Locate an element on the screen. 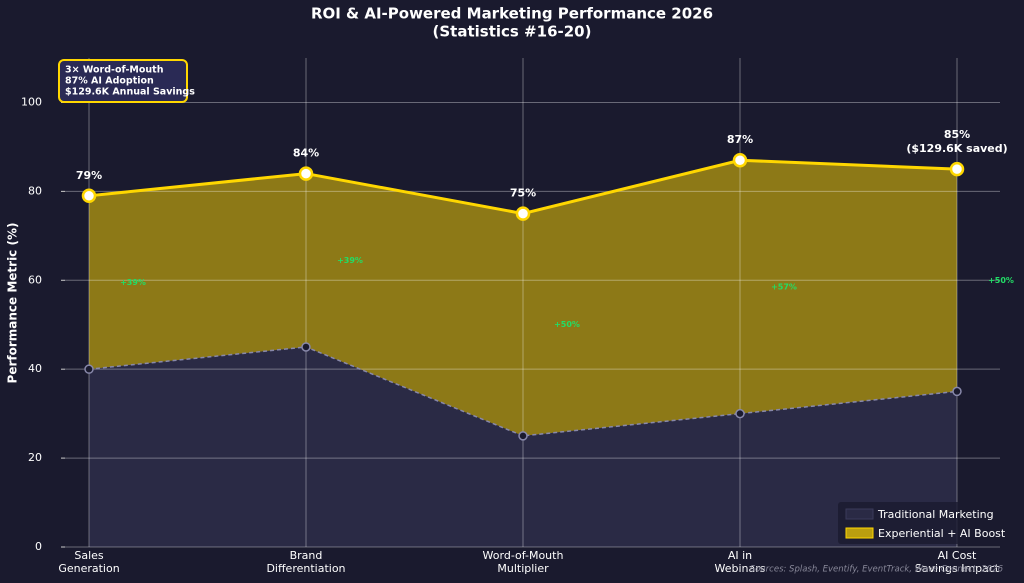  data-label: 79% is located at coordinates (89, 175).